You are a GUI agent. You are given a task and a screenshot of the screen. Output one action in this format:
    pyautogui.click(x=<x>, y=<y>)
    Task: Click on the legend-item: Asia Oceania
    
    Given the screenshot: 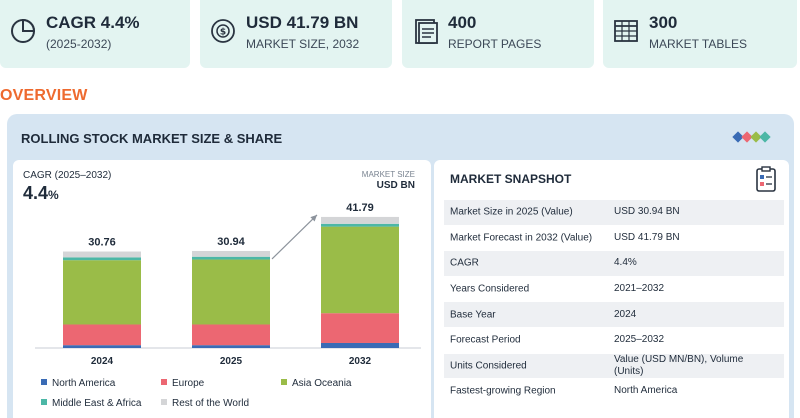 What is the action you would take?
    pyautogui.click(x=316, y=383)
    